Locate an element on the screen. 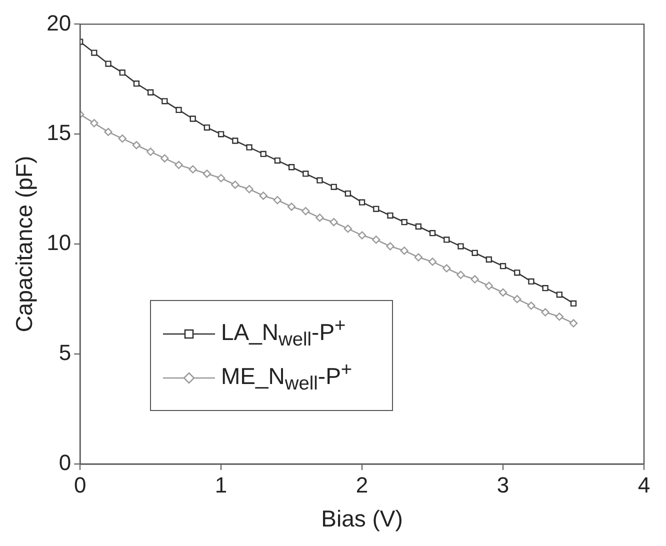 This screenshot has height=546, width=666. x-tick-label: 1 is located at coordinates (221, 485).